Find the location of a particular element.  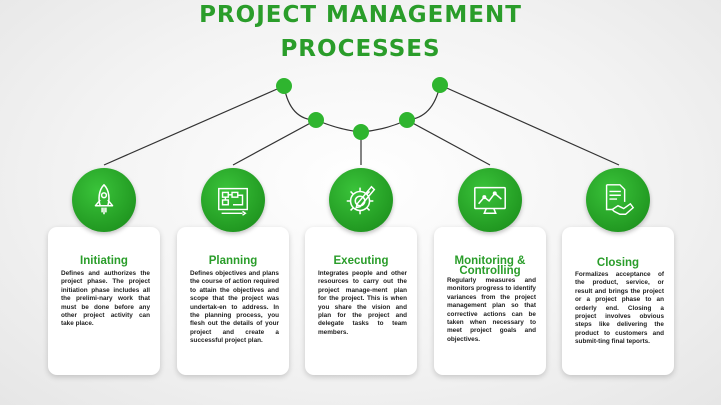

circle-monitoring-controlling is located at coordinates (490, 200).